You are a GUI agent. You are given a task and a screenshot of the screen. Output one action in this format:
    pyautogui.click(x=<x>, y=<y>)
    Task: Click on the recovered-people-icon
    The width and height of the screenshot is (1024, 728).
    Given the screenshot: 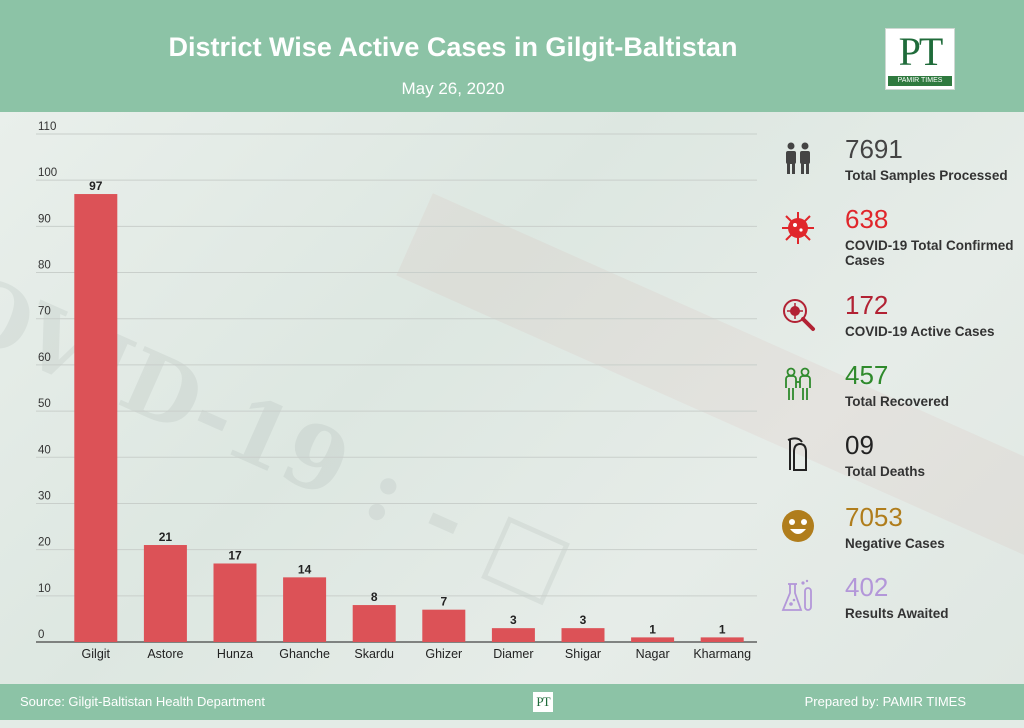 What is the action you would take?
    pyautogui.click(x=798, y=383)
    